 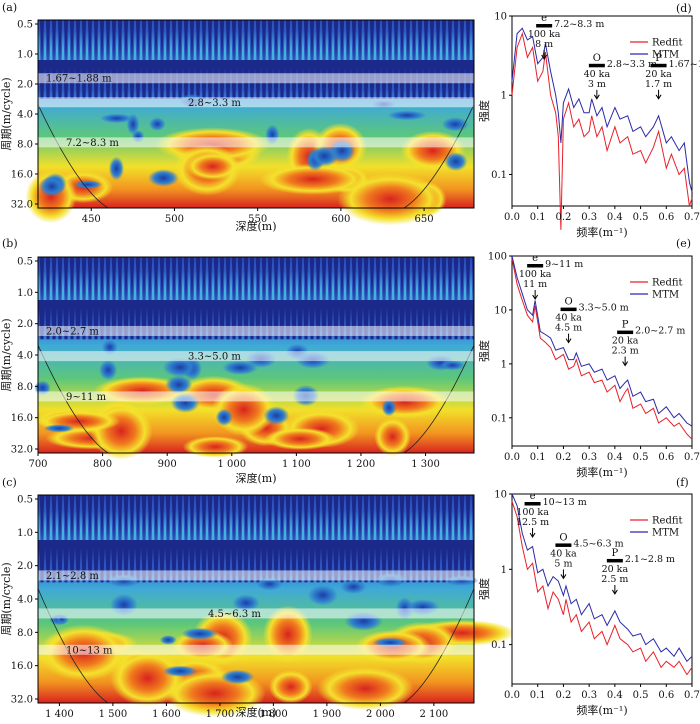 What do you see at coordinates (25, 566) in the screenshot?
I see `y-tick-label: 2.0` at bounding box center [25, 566].